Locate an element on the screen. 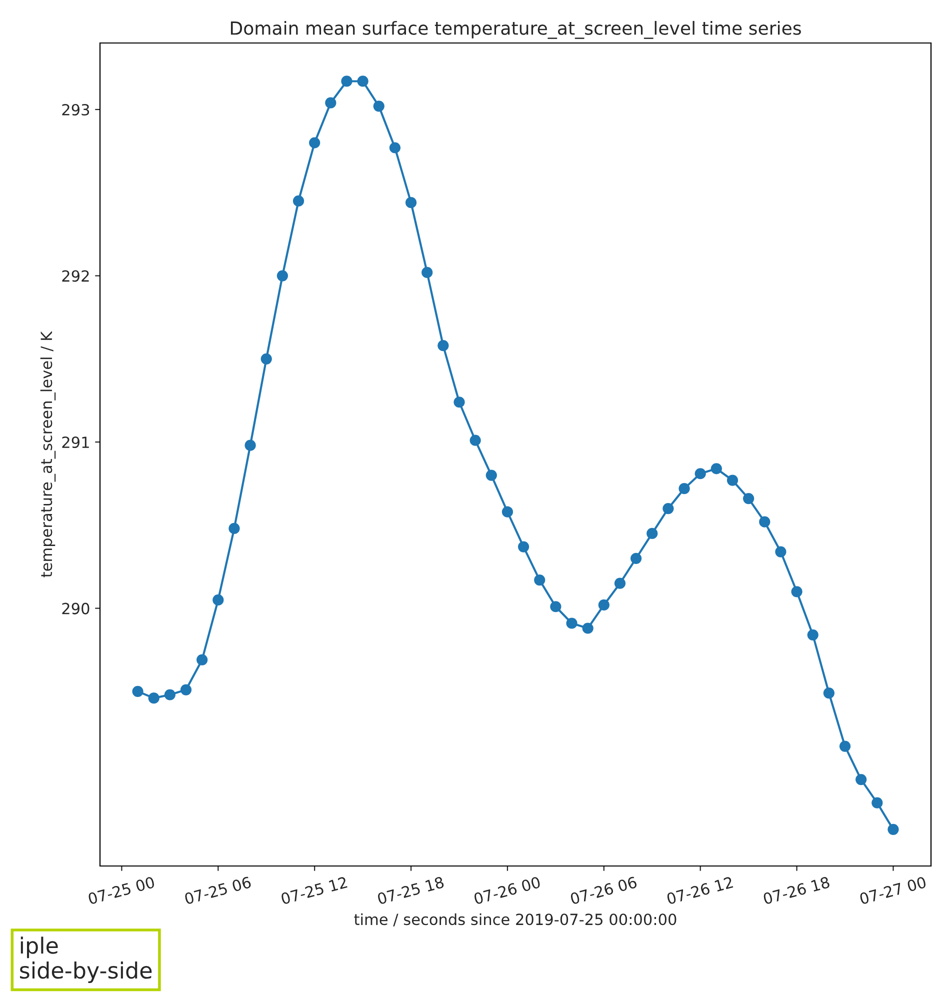  x-tick-label: 07-26 18 is located at coordinates (796, 890).